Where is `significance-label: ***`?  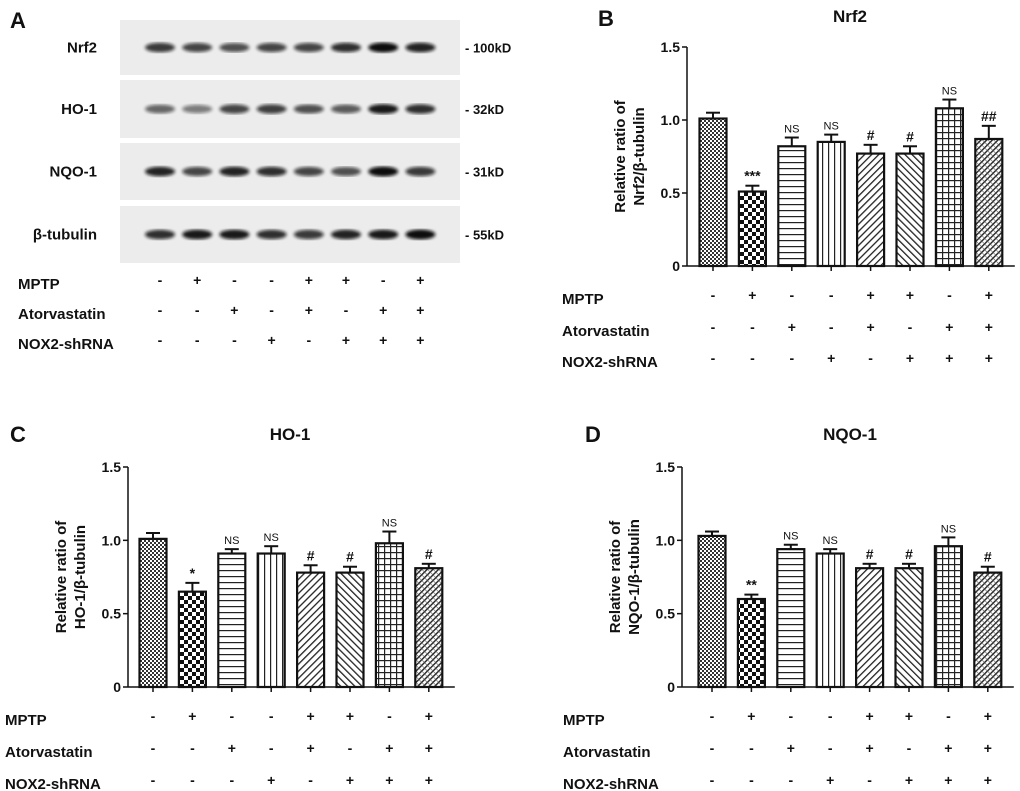 significance-label: *** is located at coordinates (752, 176).